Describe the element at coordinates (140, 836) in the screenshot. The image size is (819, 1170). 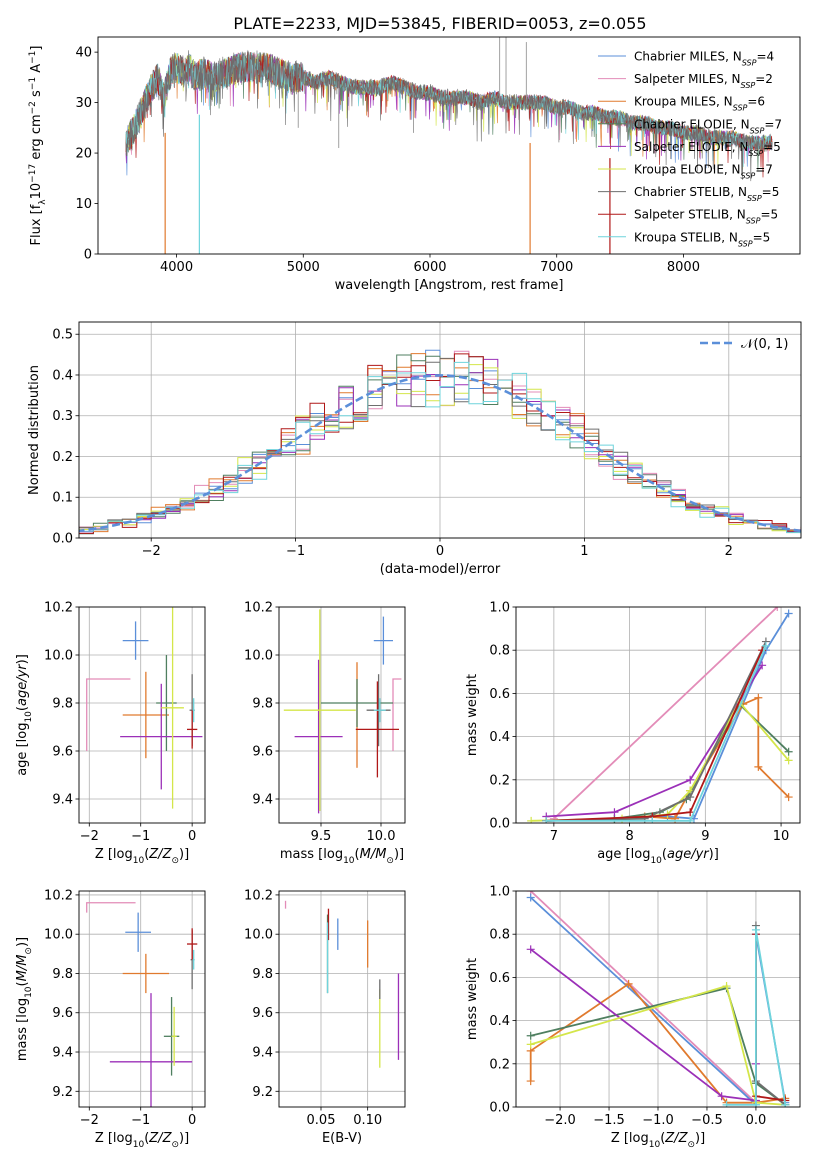
I see `x-tick-label: −1` at that location.